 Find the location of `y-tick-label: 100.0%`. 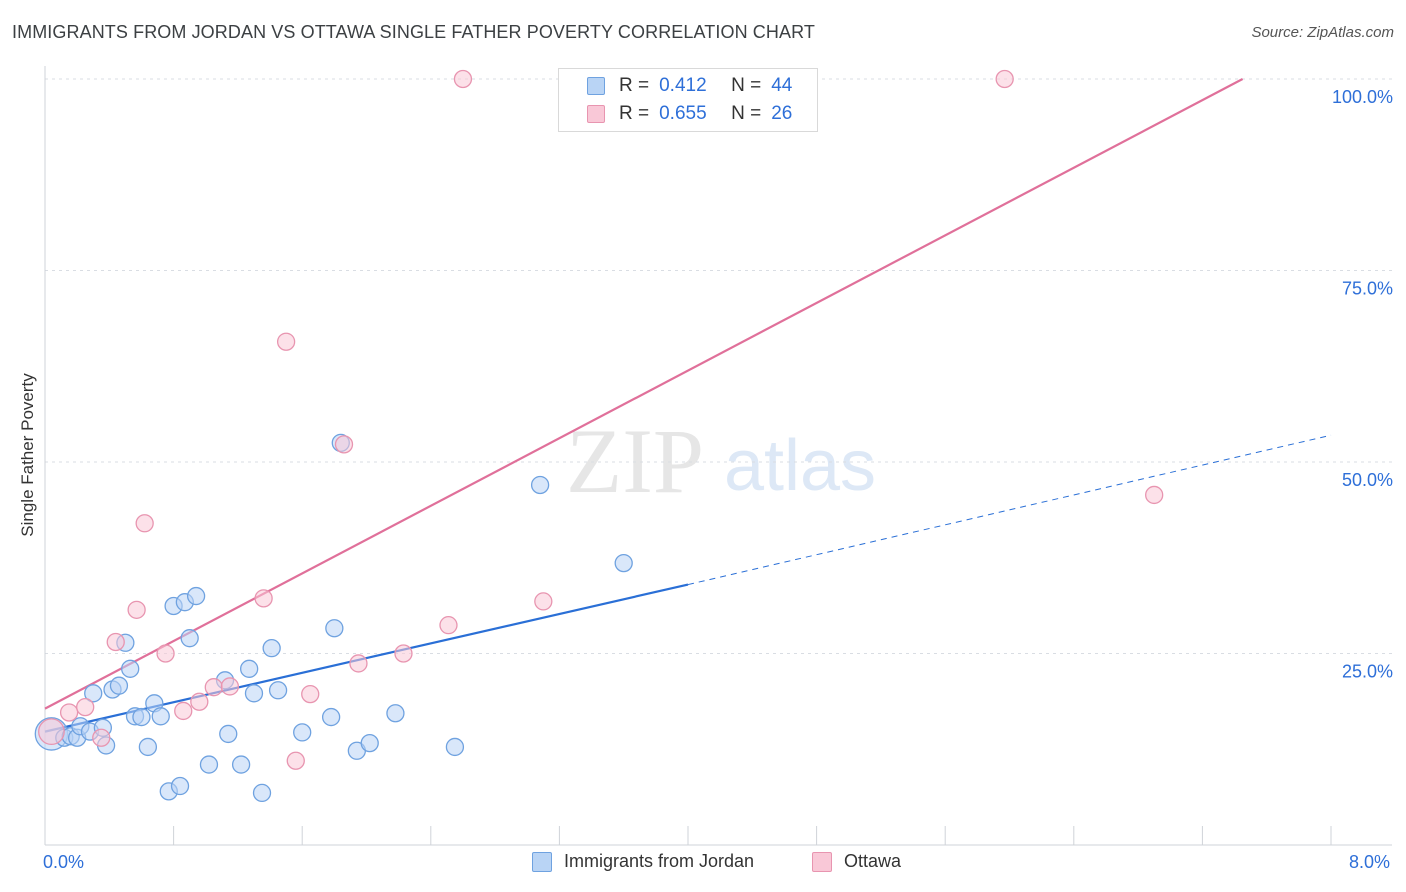

y-tick-label: 100.0% is located at coordinates (1362, 97).